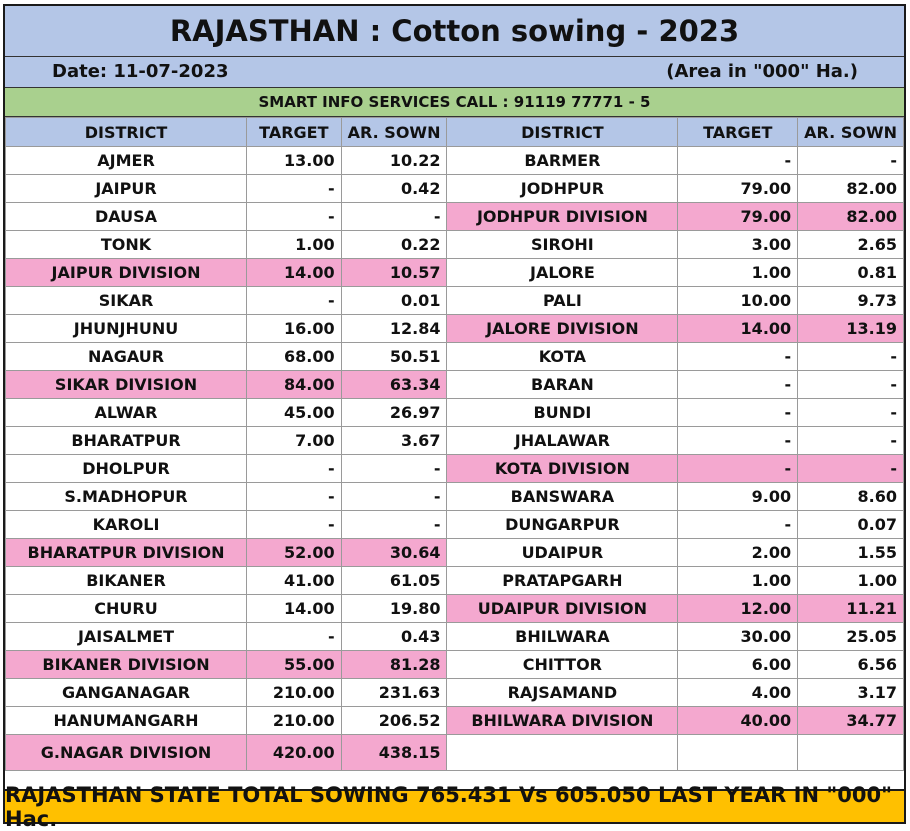 This screenshot has height=831, width=910. What do you see at coordinates (562, 608) in the screenshot?
I see `right-district-cell: UDAIPUR DIVISION` at bounding box center [562, 608].